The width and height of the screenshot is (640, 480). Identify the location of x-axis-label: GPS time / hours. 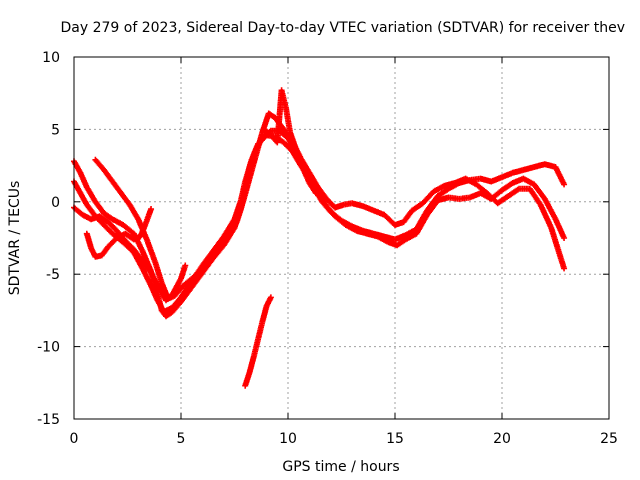
(340, 467).